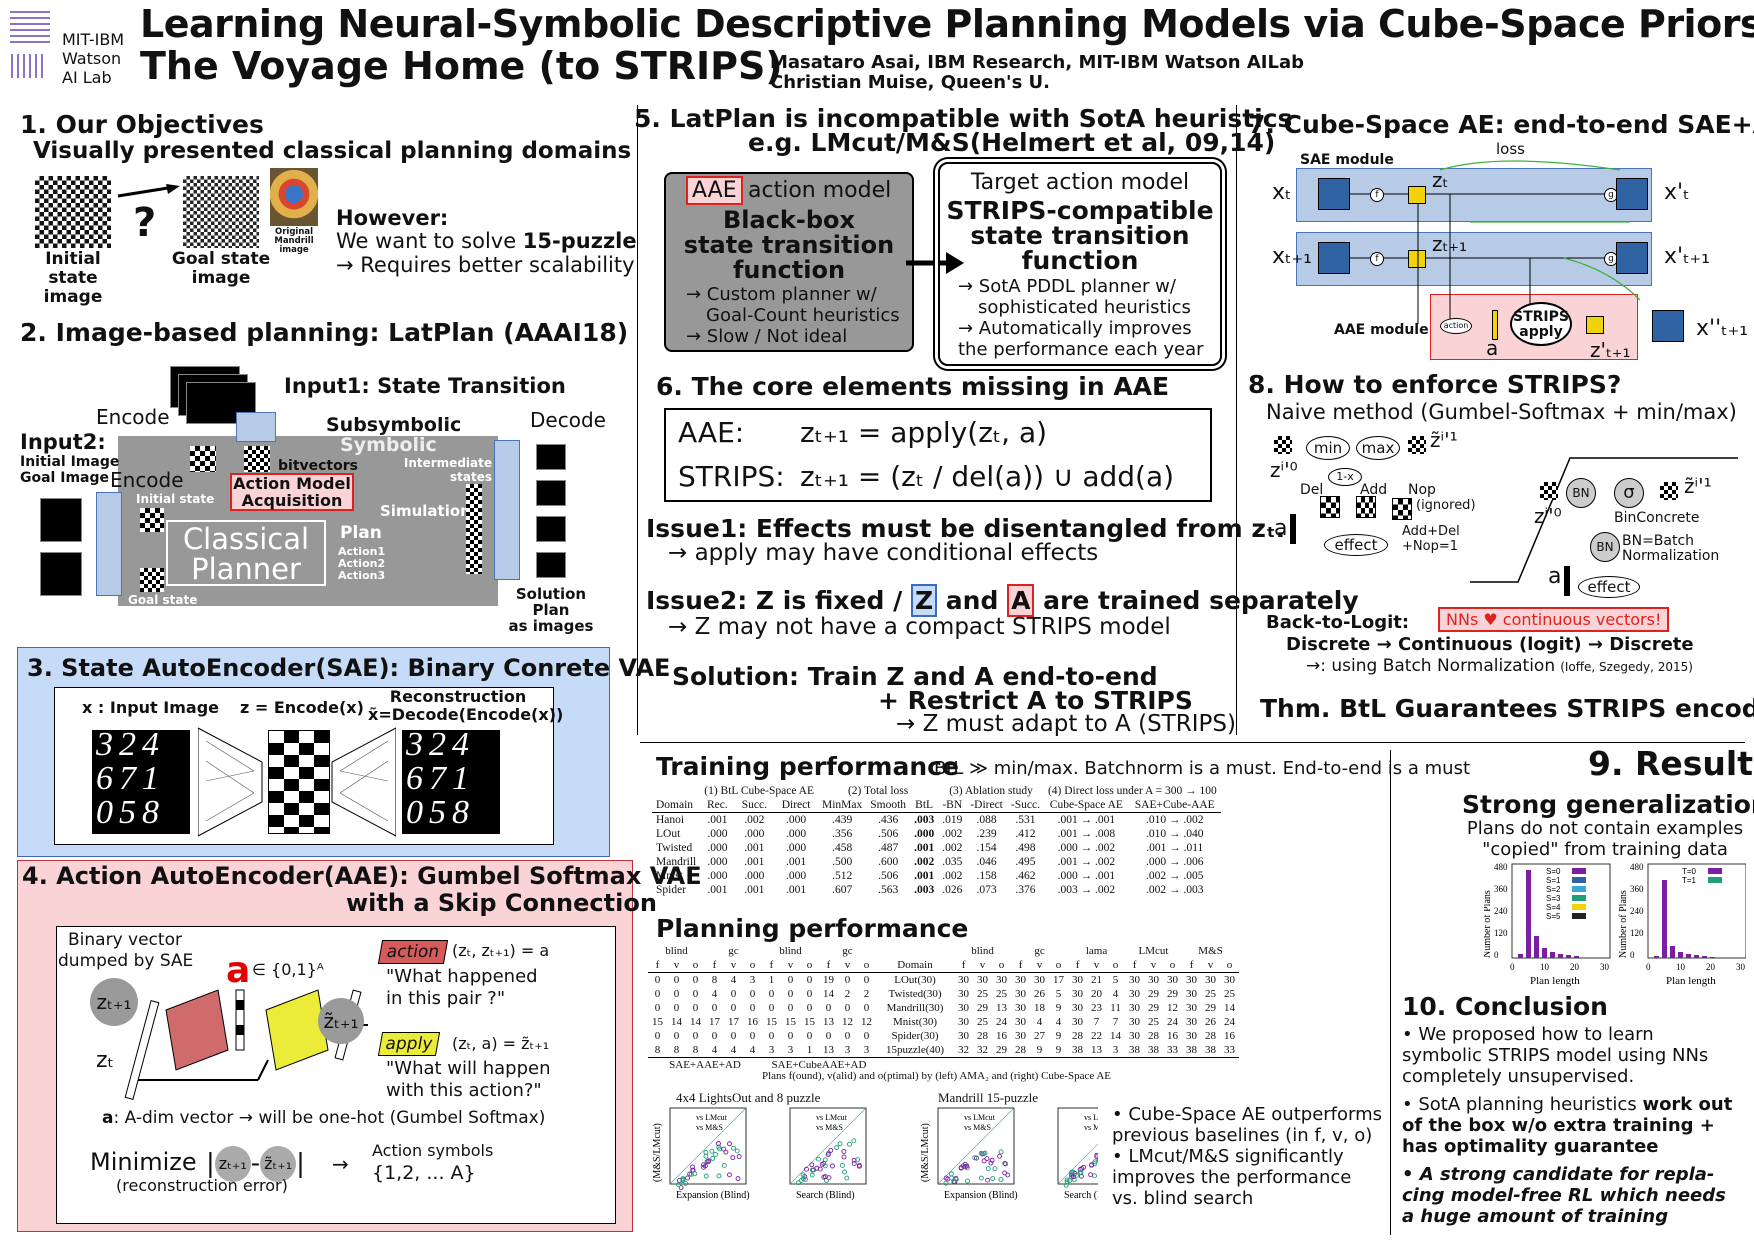  What do you see at coordinates (1058, 994) in the screenshot?
I see `table-cell: 5` at bounding box center [1058, 994].